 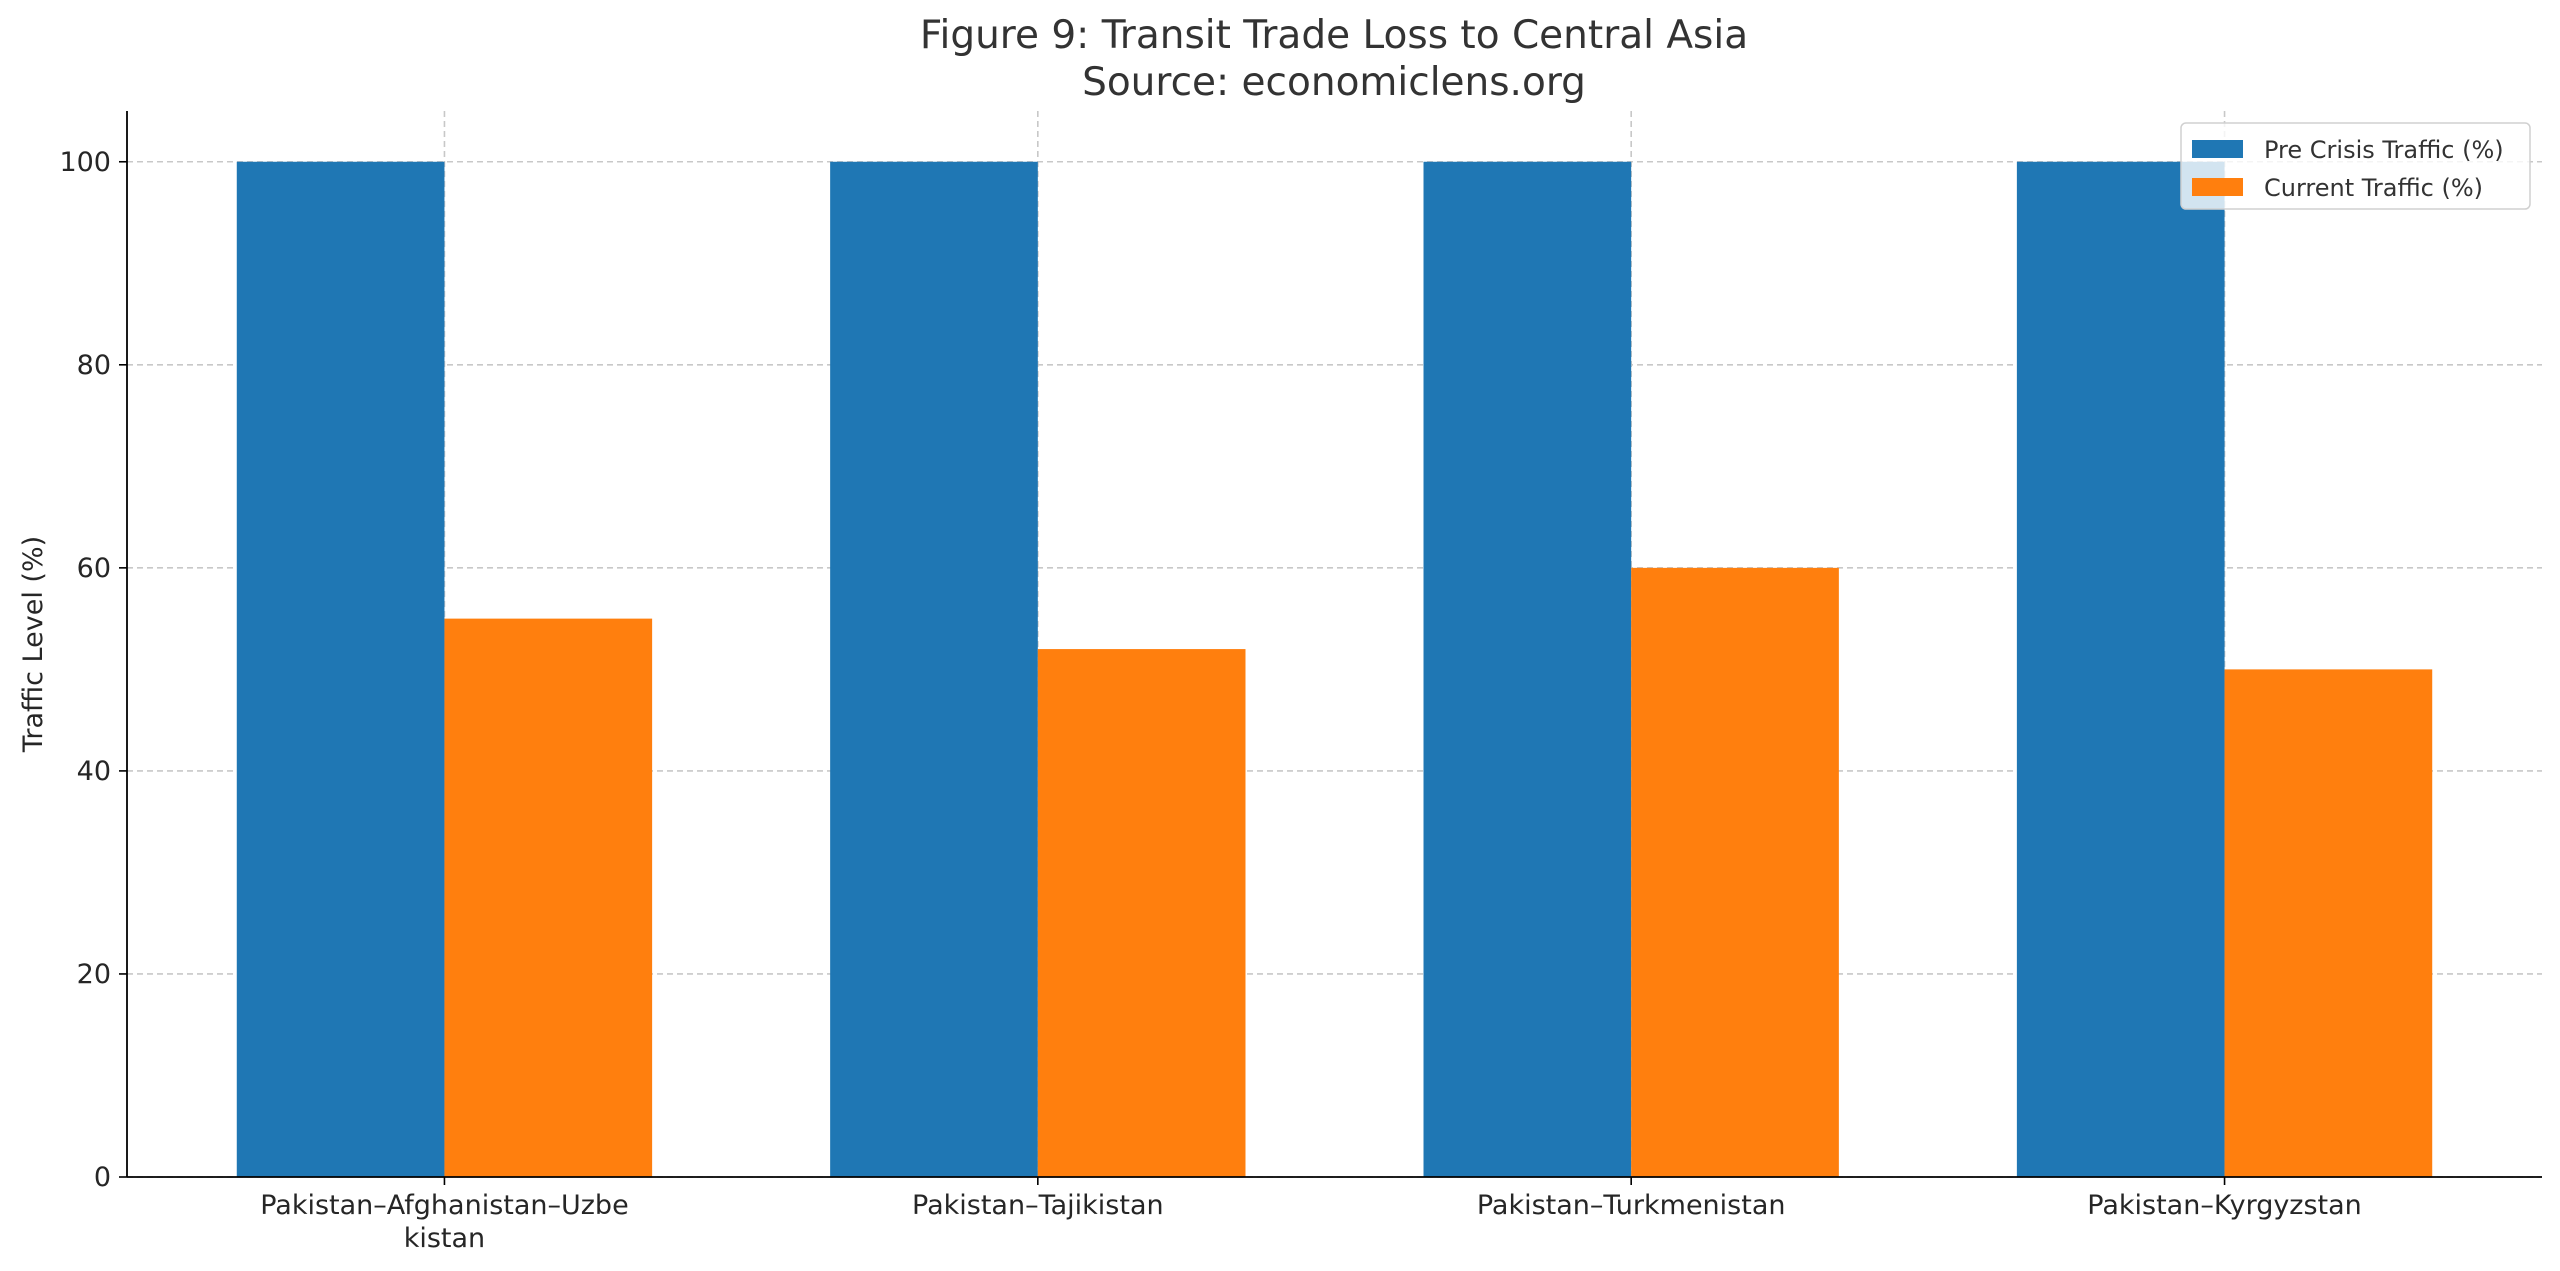 What do you see at coordinates (102, 1177) in the screenshot?
I see `y-tick-label: 0` at bounding box center [102, 1177].